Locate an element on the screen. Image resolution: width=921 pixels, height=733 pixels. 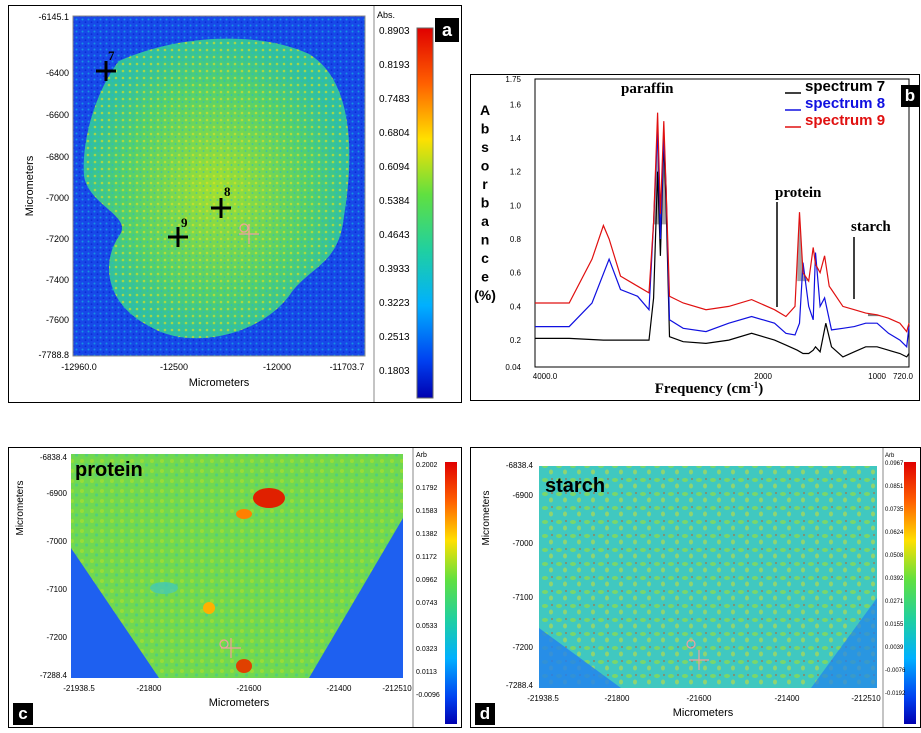
y-tick-label: 1.6 is located at coordinates (516, 104).